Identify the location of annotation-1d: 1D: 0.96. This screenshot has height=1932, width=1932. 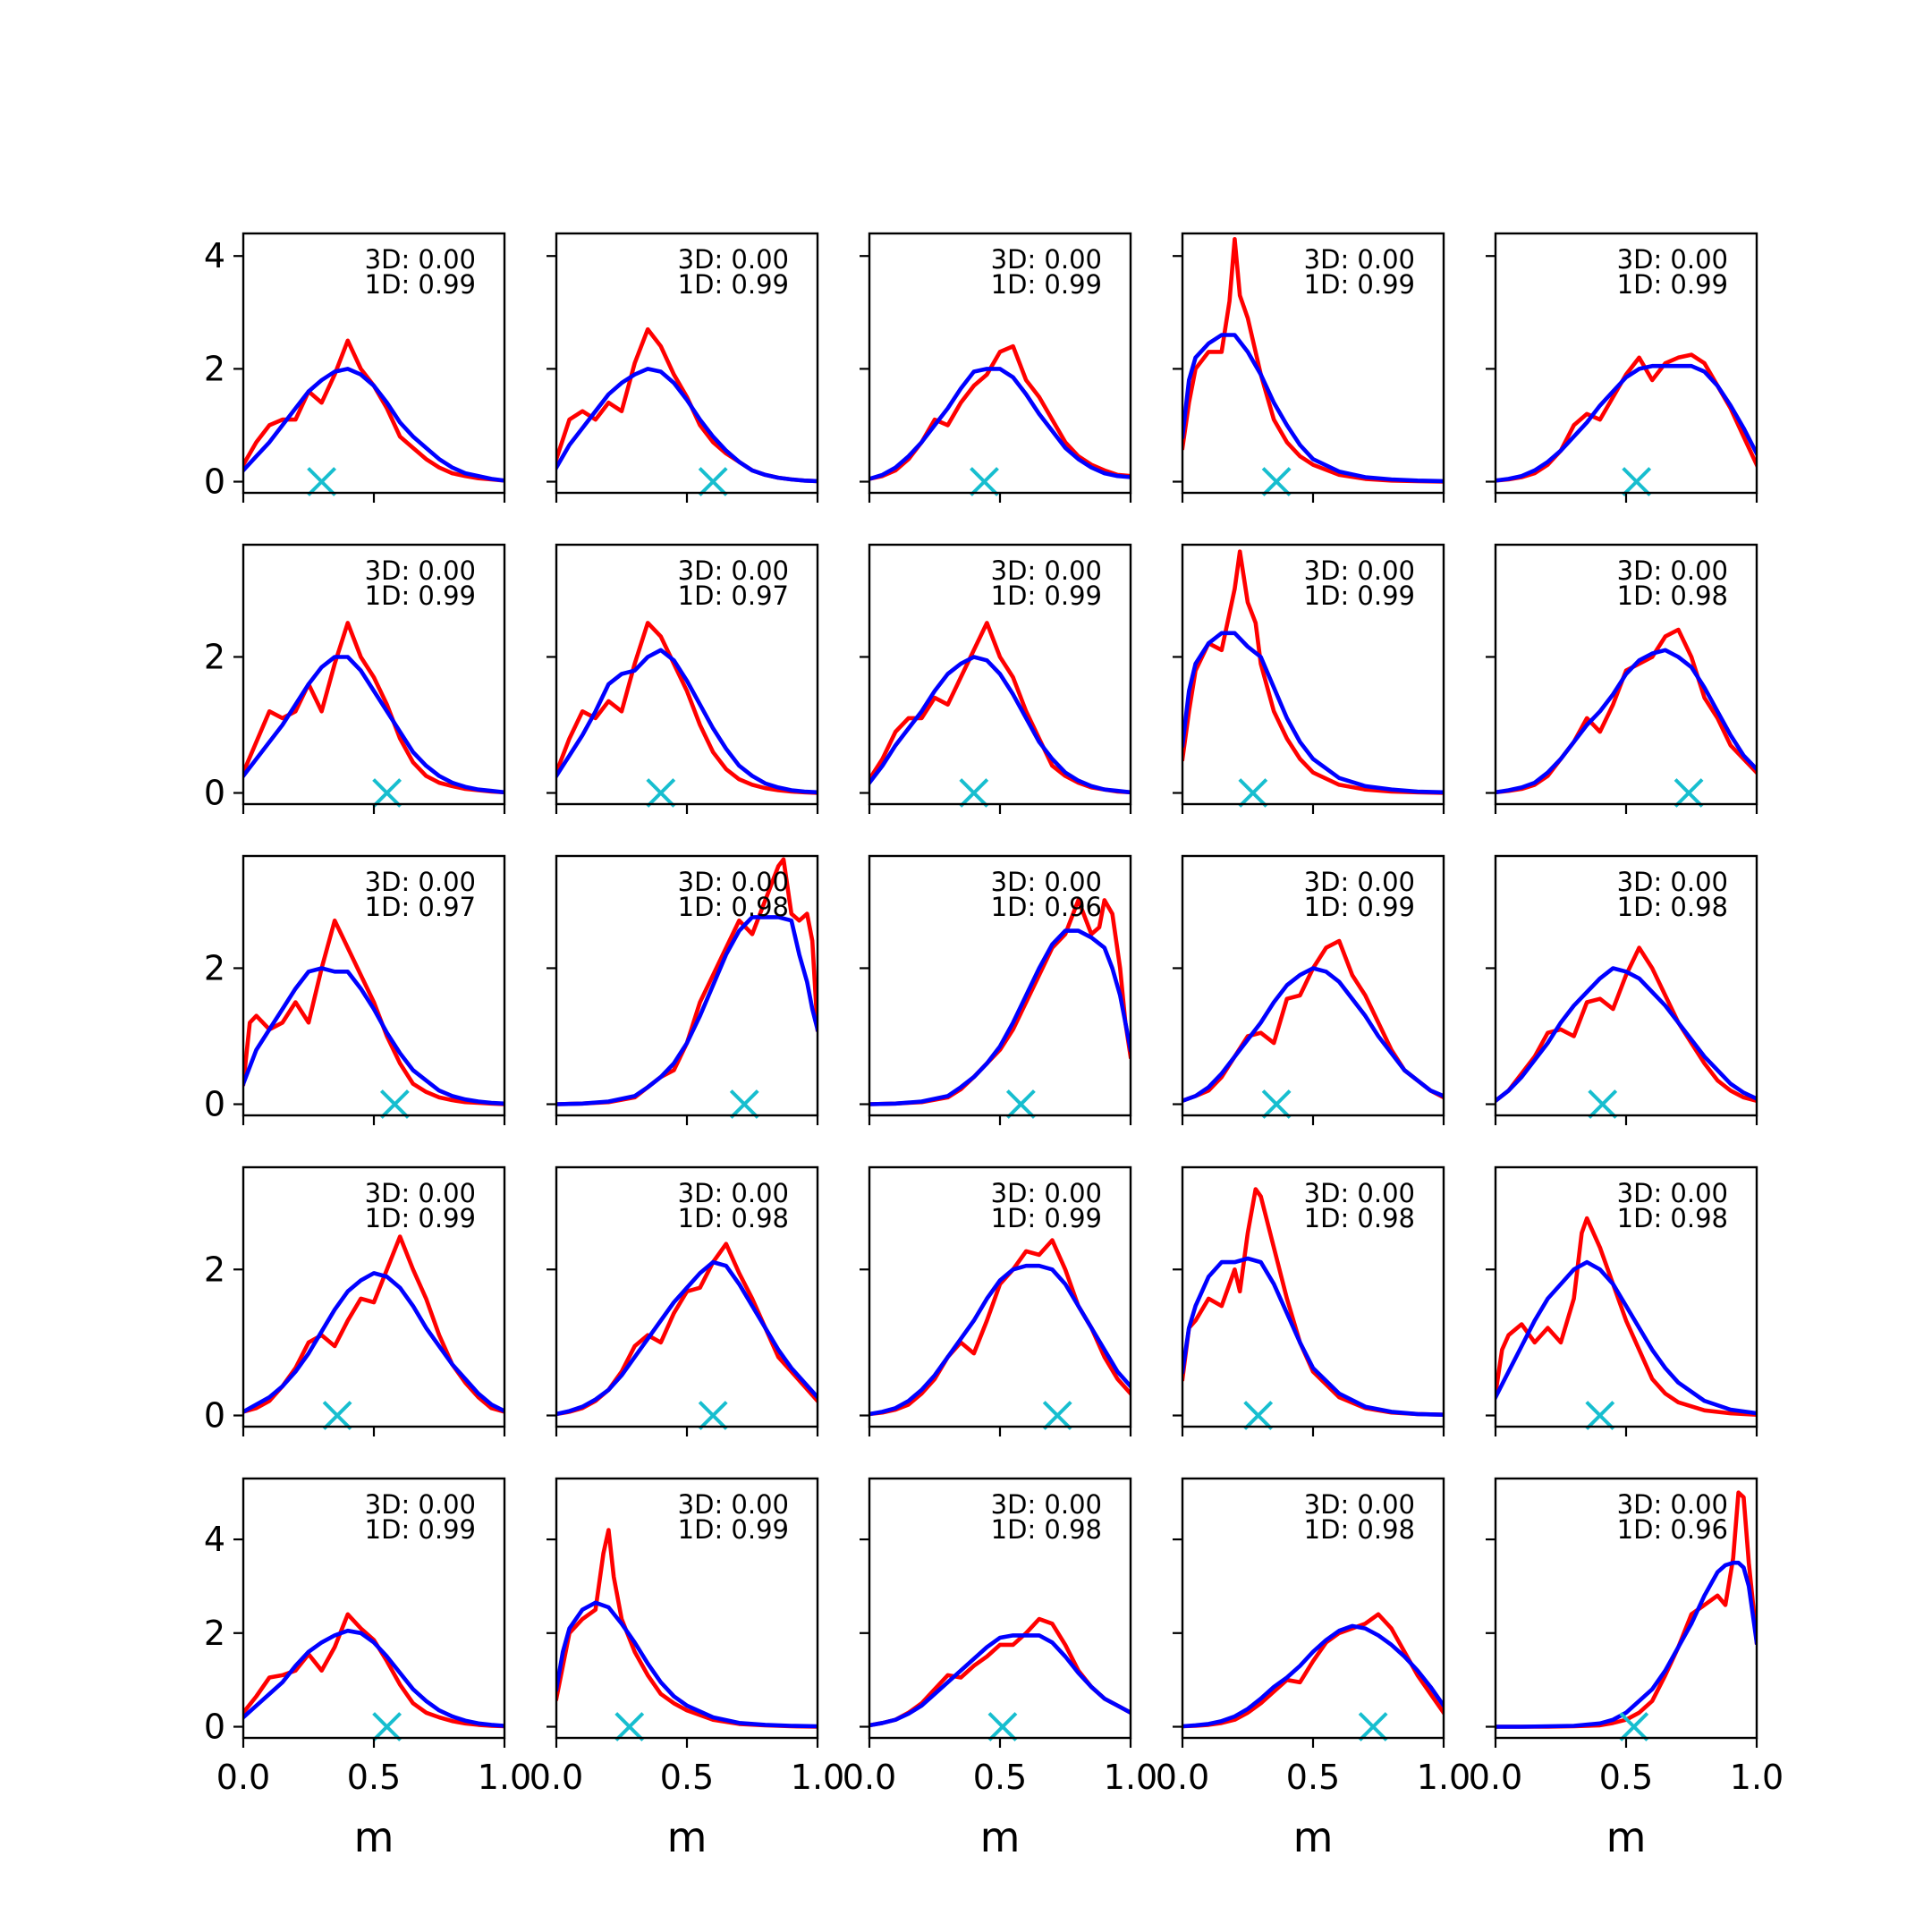
(1046, 907).